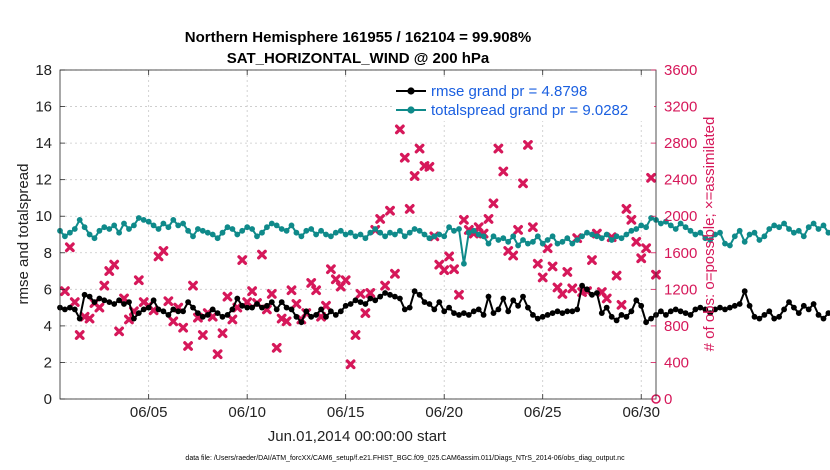 The image size is (830, 470). What do you see at coordinates (346, 412) in the screenshot?
I see `x-tick-label: 06/15` at bounding box center [346, 412].